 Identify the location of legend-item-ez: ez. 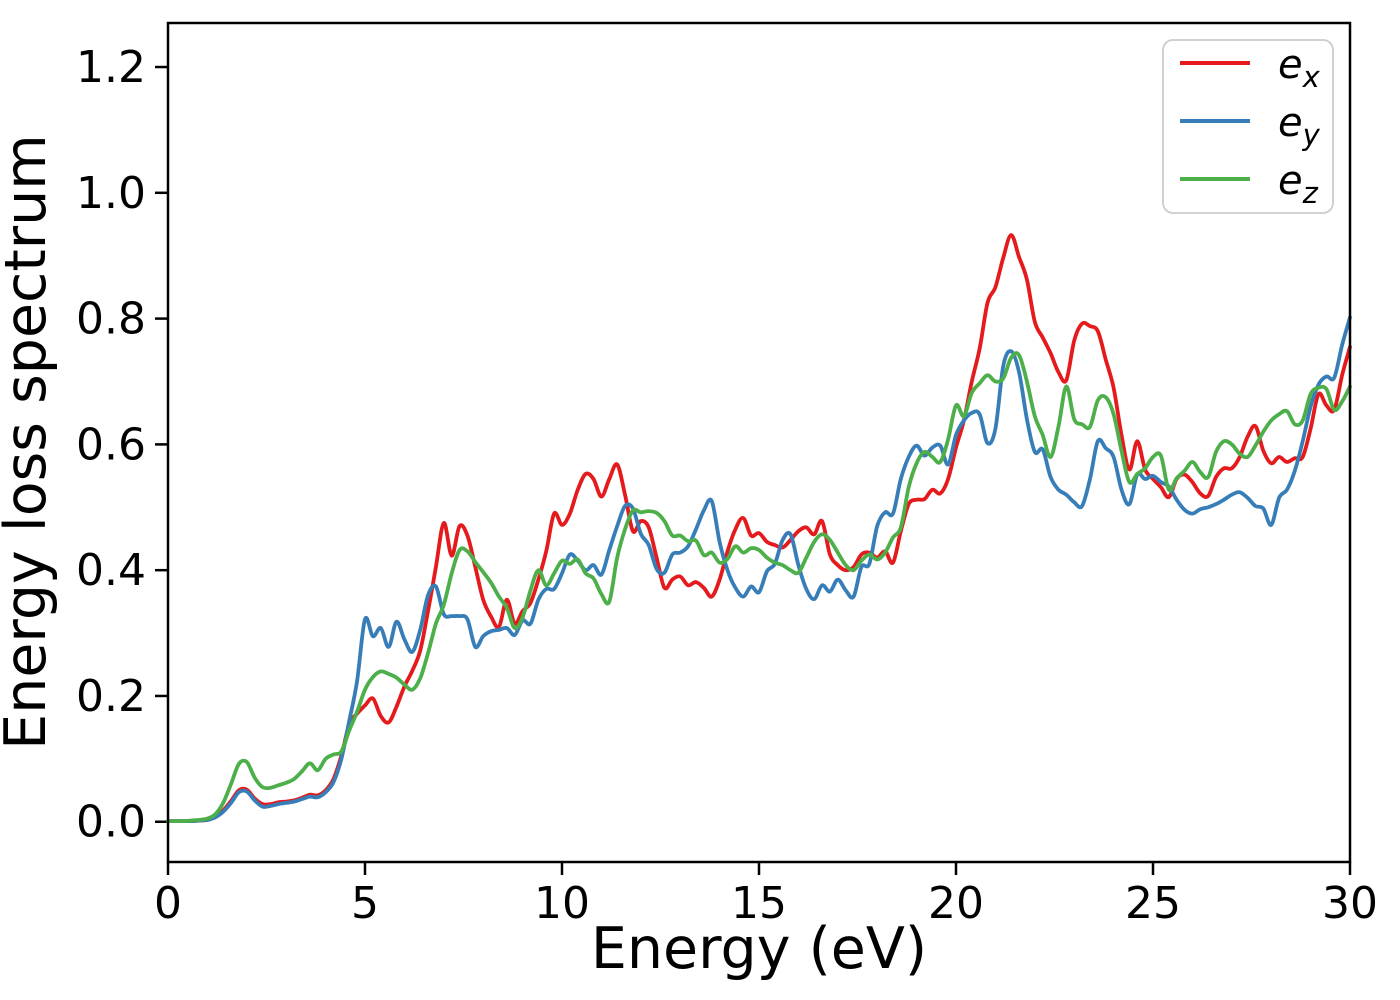
(1249, 184).